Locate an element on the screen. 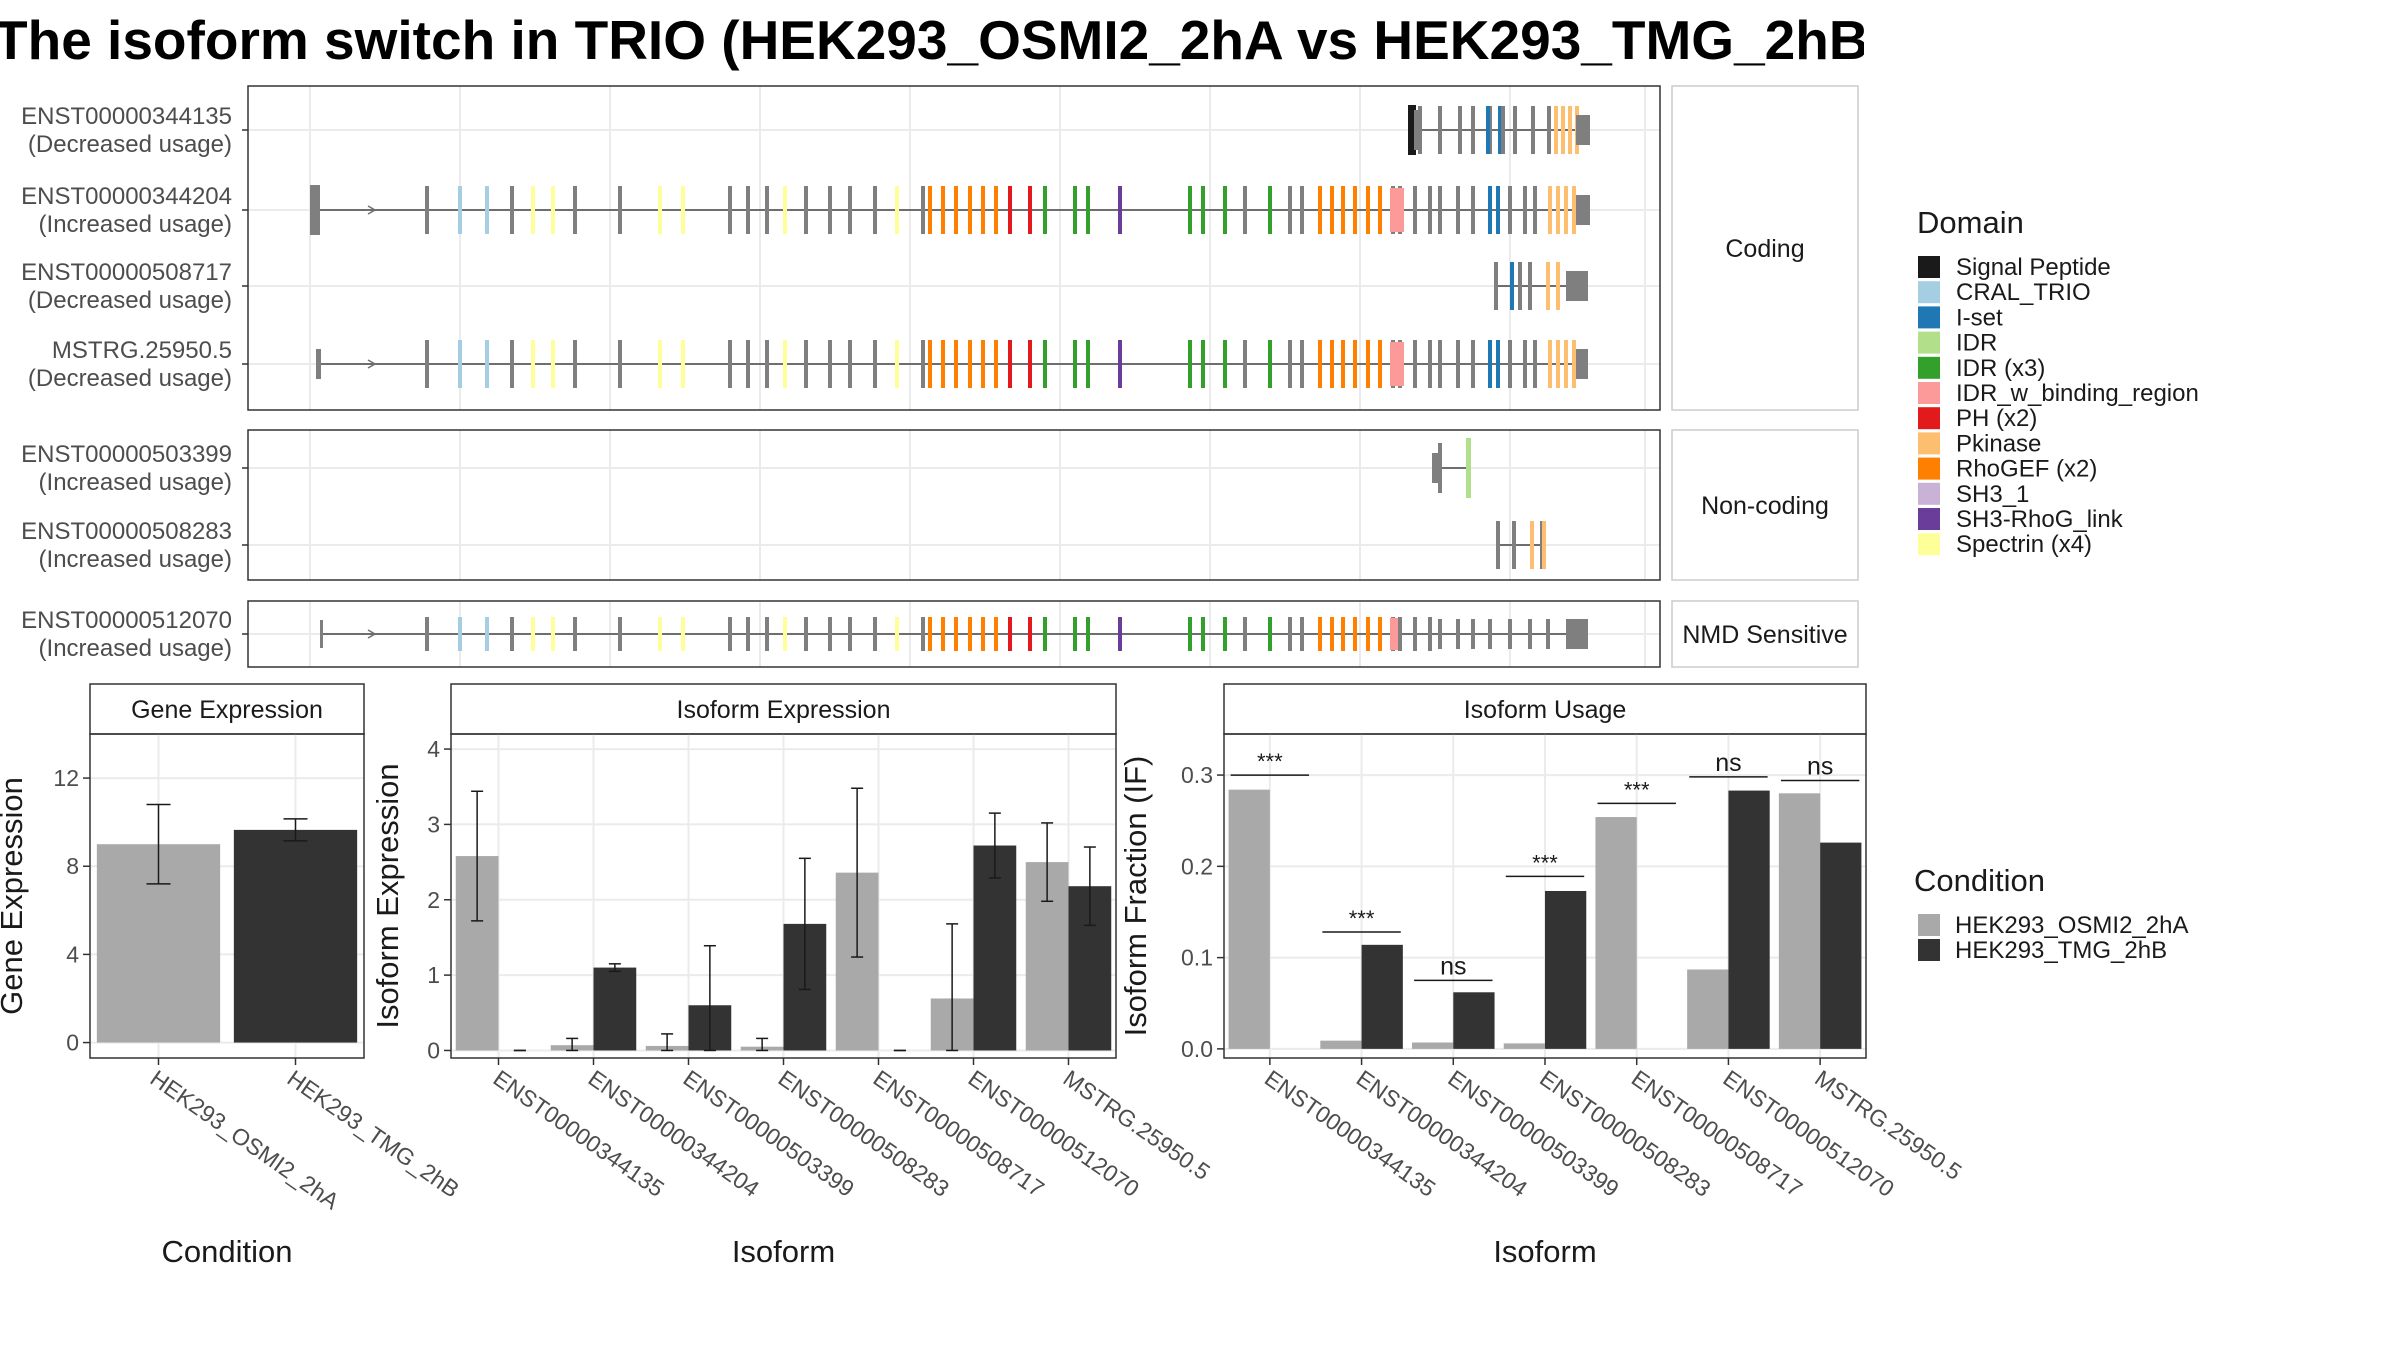  facet-strip-label: Non-coding is located at coordinates (1765, 506).